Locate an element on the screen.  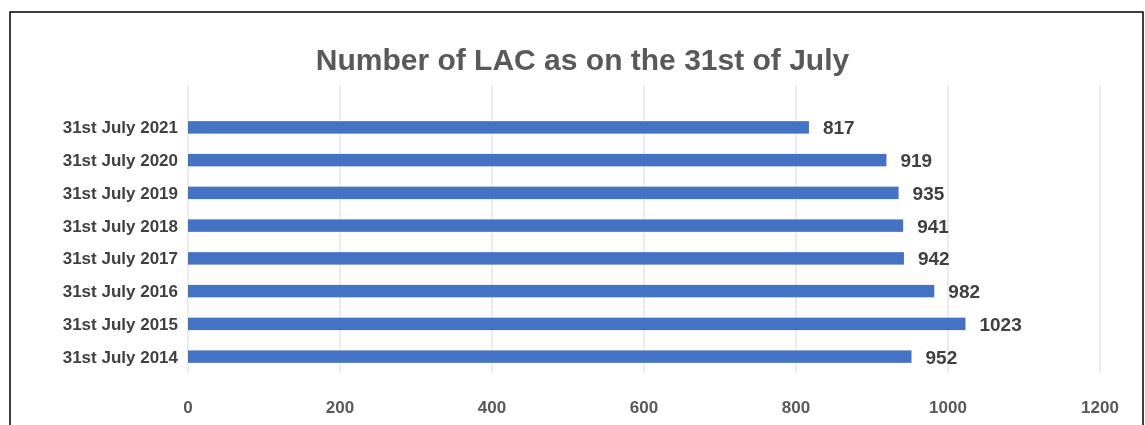
y-tick-label: 31st July 2014 is located at coordinates (120, 357).